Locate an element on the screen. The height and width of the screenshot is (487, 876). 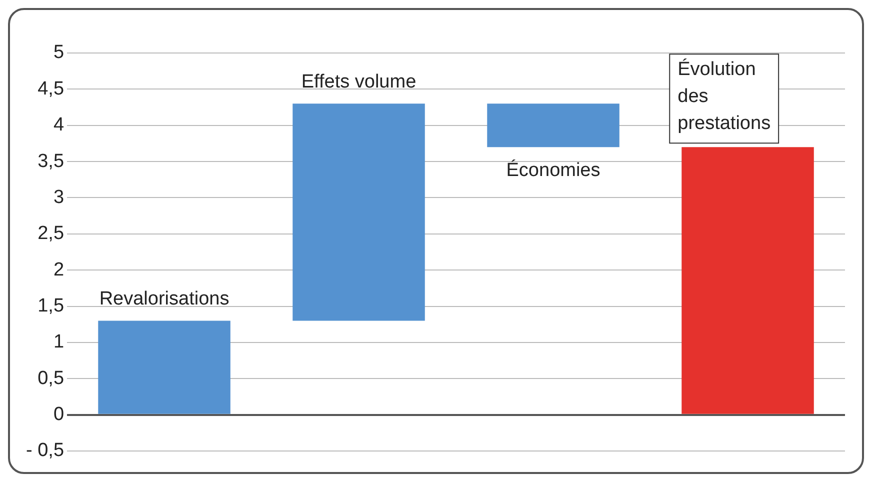
y-tick-label: 2,5 is located at coordinates (51, 233).